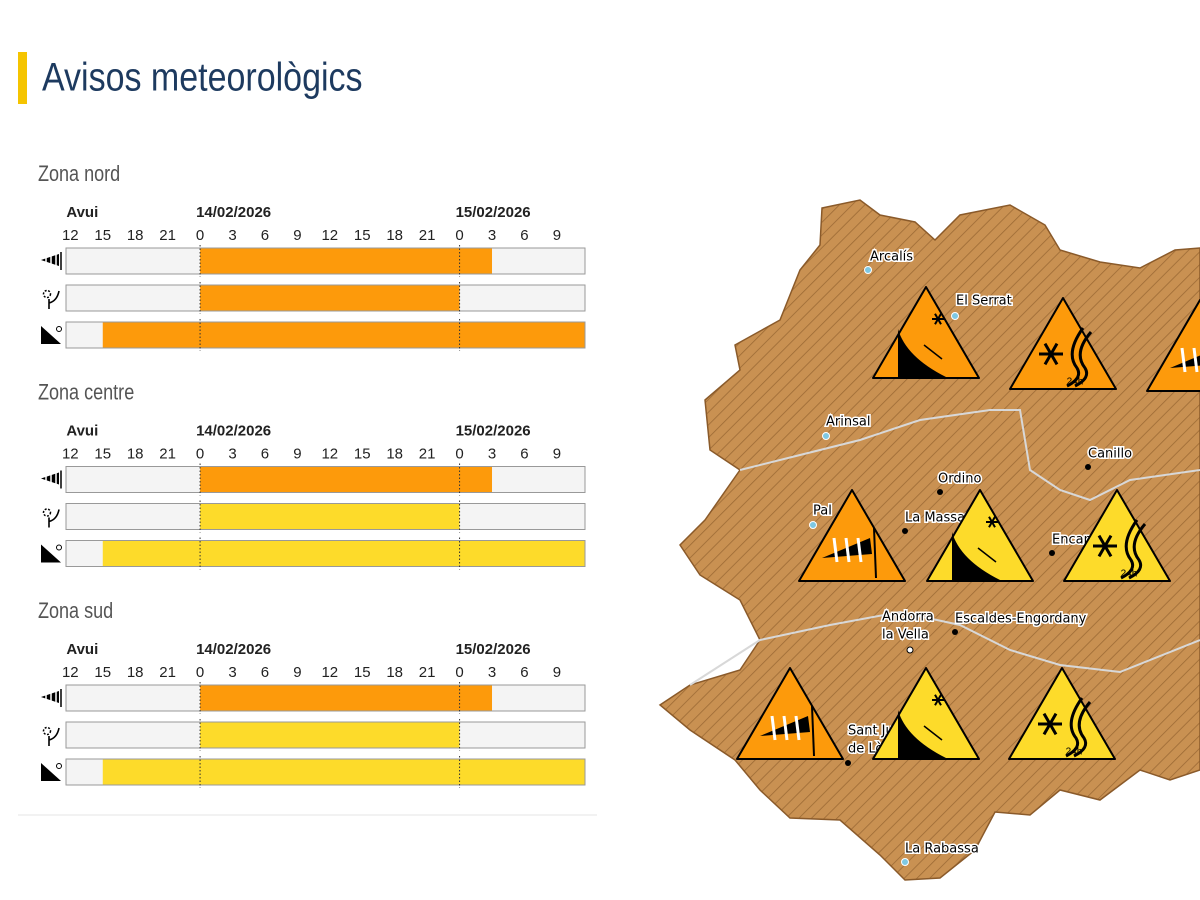 Image resolution: width=1200 pixels, height=900 pixels. What do you see at coordinates (933, 733) in the screenshot?
I see `avalanche-arrow` at bounding box center [933, 733].